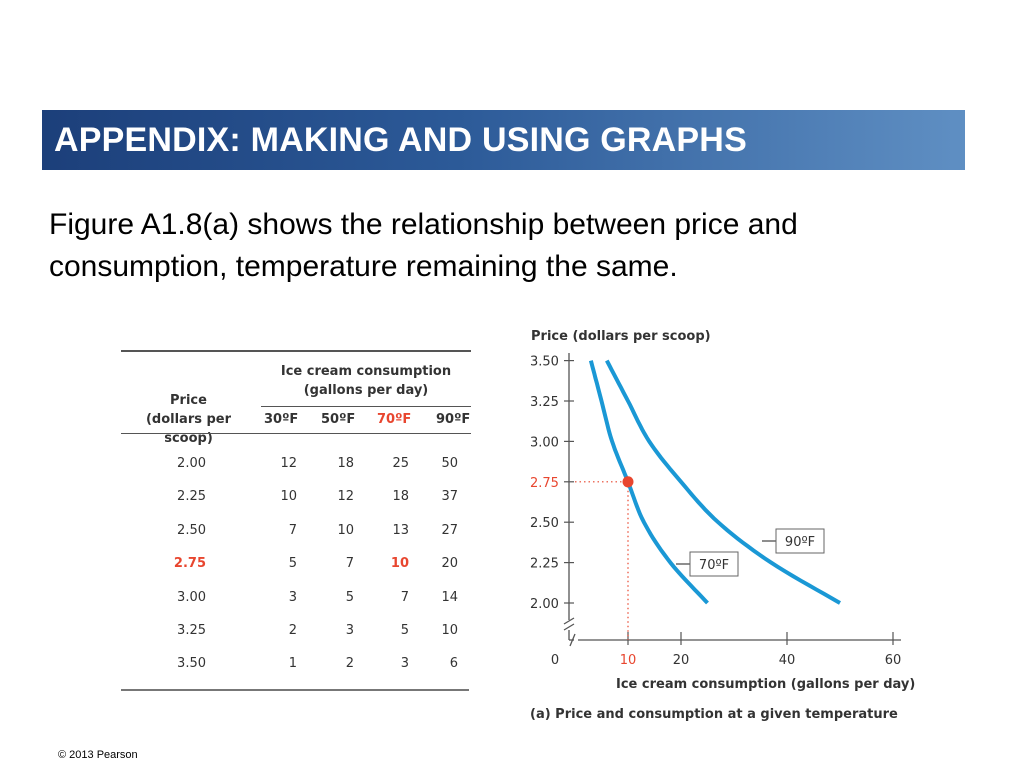 The image size is (1024, 768). Describe the element at coordinates (400, 140) in the screenshot. I see `slide-title: APPENDIX: MAKING AND USING GRAPHS` at that location.